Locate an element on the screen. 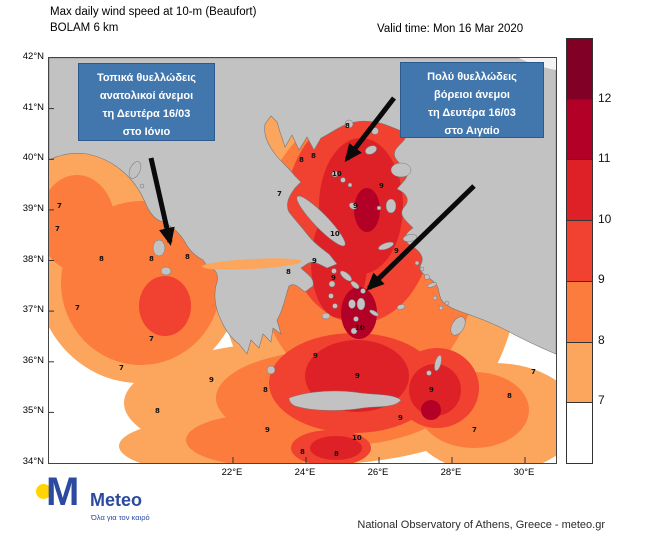 The height and width of the screenshot is (560, 650). lat-tick-label: 39°N is located at coordinates (33, 208).